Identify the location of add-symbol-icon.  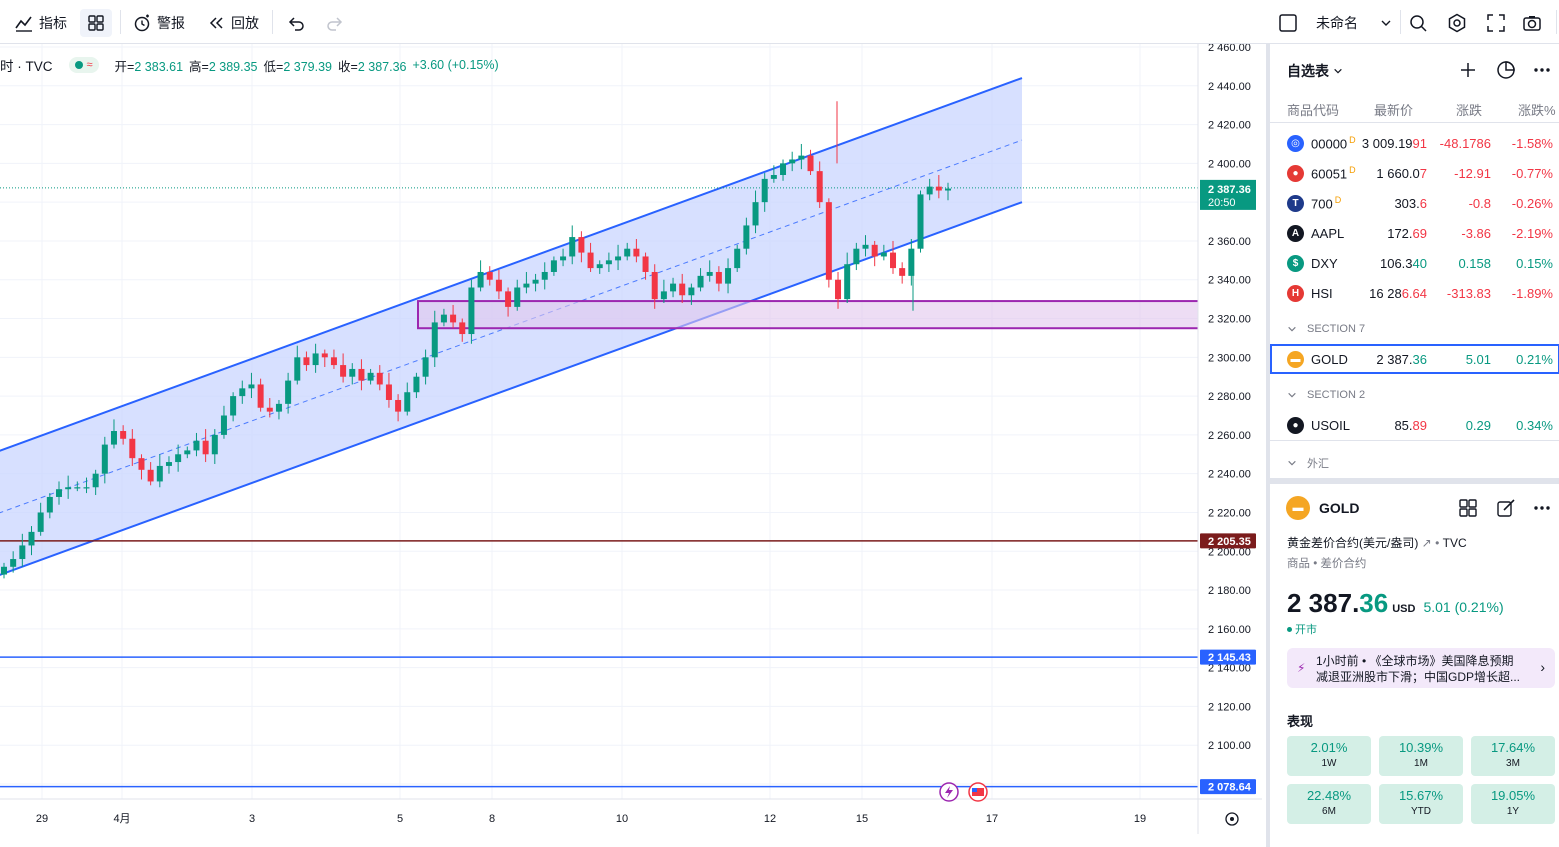
(1468, 70).